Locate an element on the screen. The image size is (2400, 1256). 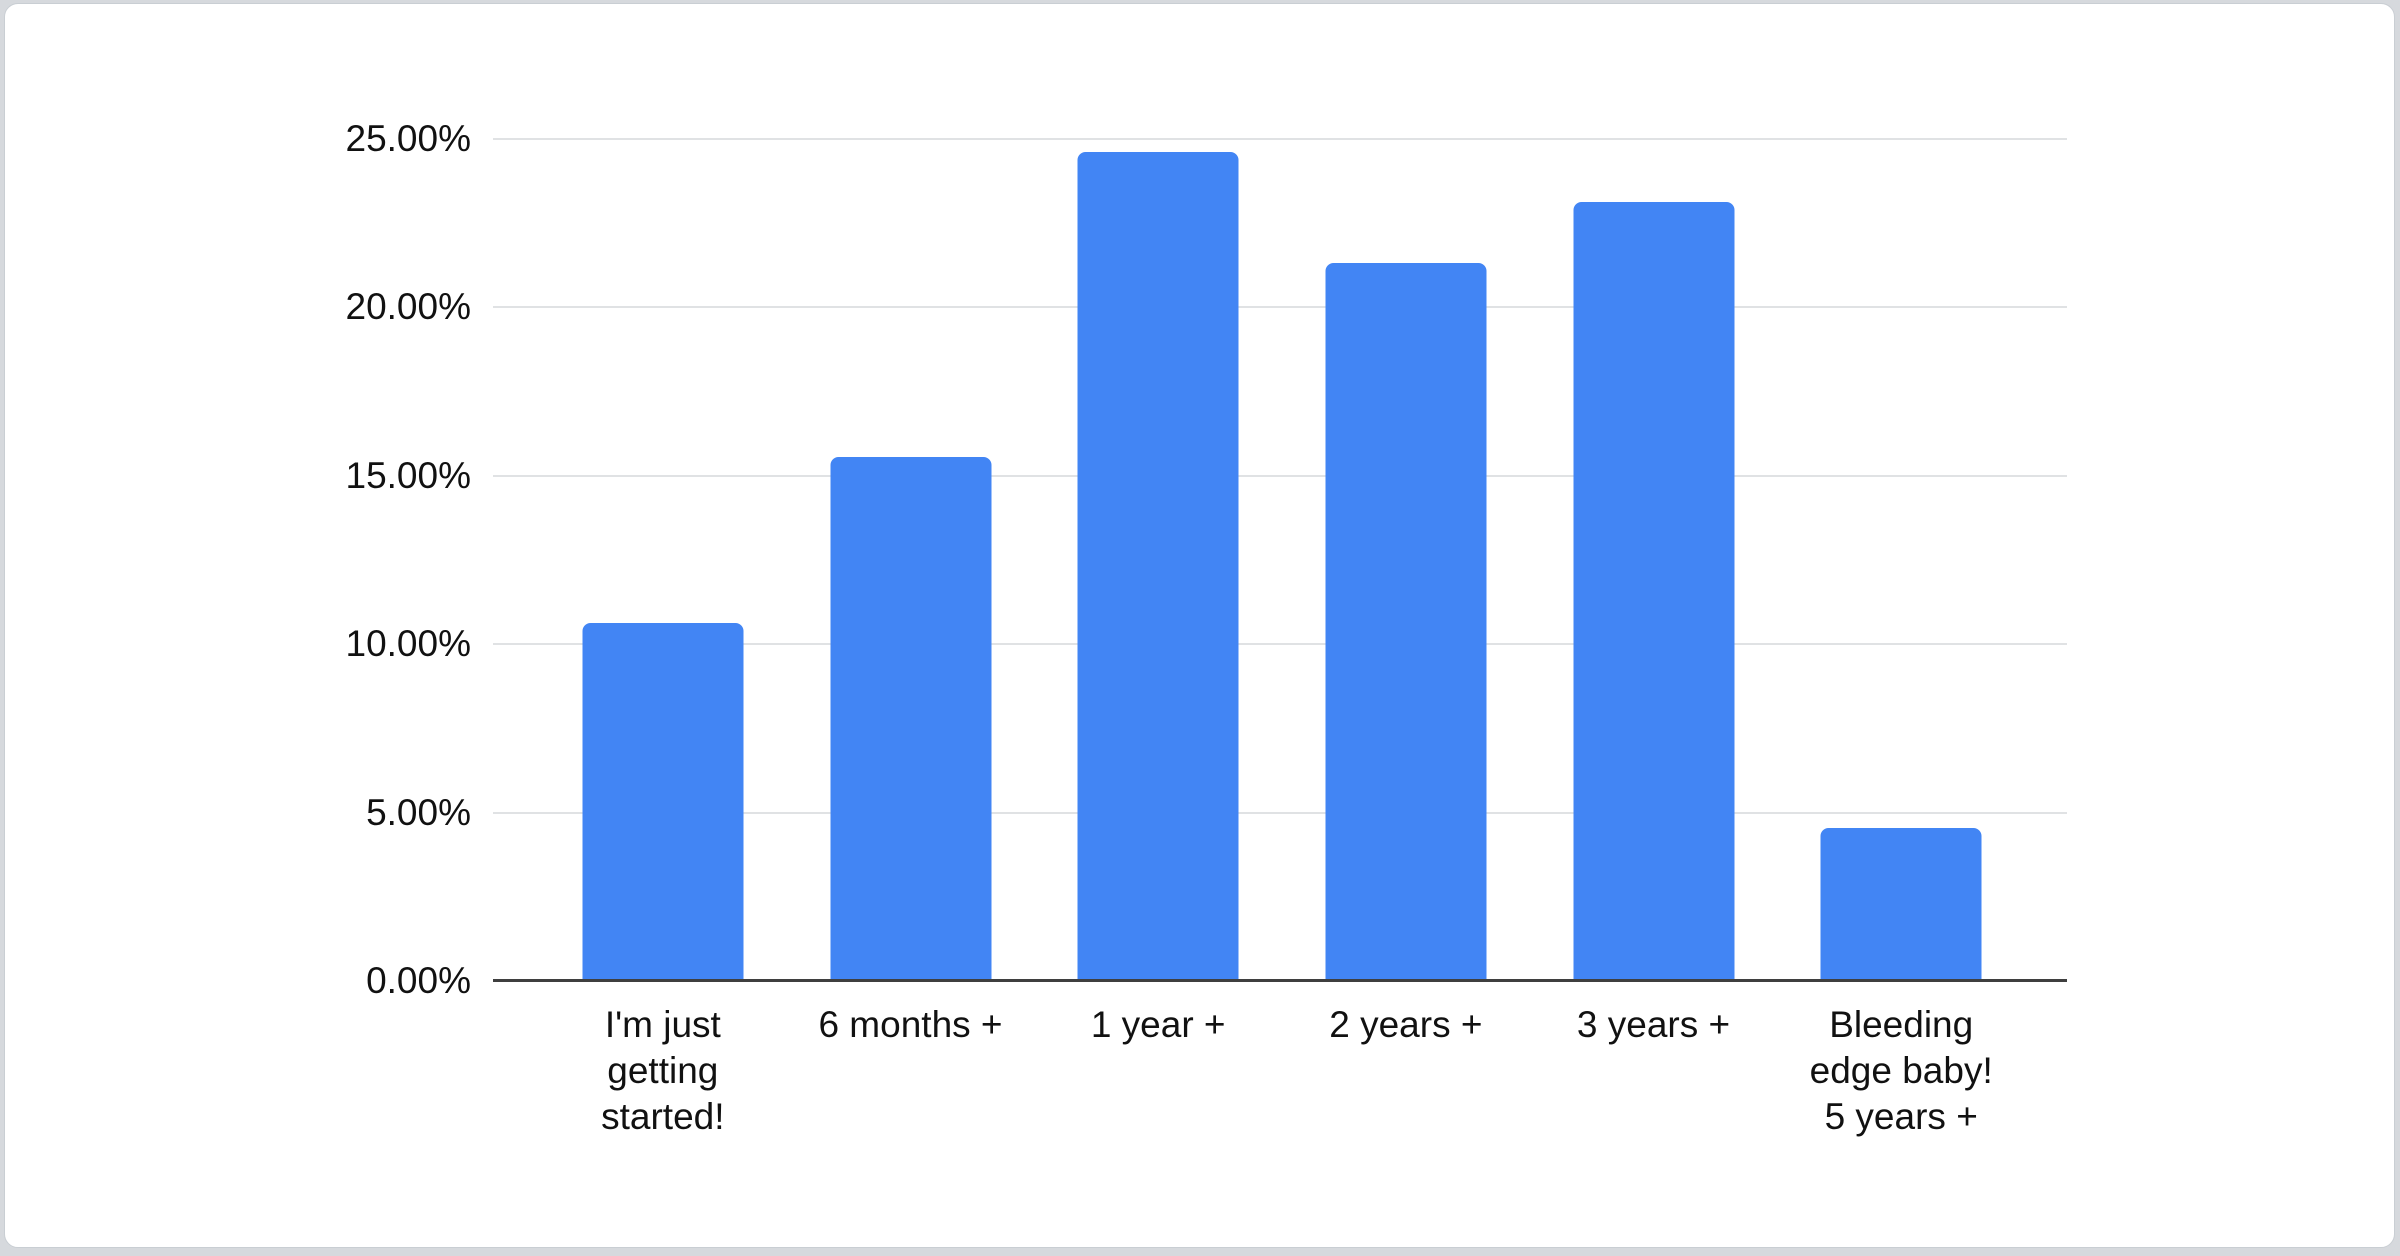
y-tick-label-0: 0.00% is located at coordinates (418, 980).